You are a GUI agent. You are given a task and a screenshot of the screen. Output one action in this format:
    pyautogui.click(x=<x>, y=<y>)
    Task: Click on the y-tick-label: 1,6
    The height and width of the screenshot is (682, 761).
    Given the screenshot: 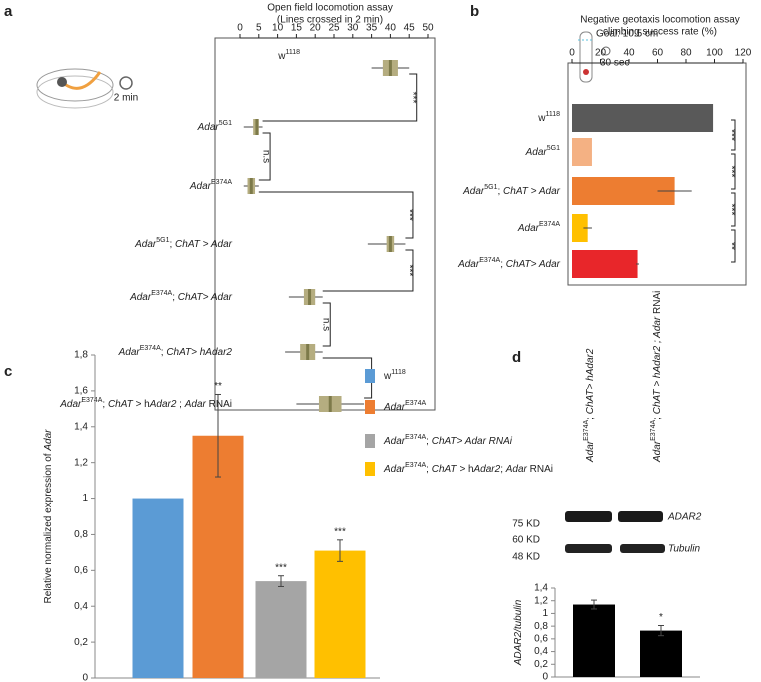 What is the action you would take?
    pyautogui.click(x=81, y=391)
    